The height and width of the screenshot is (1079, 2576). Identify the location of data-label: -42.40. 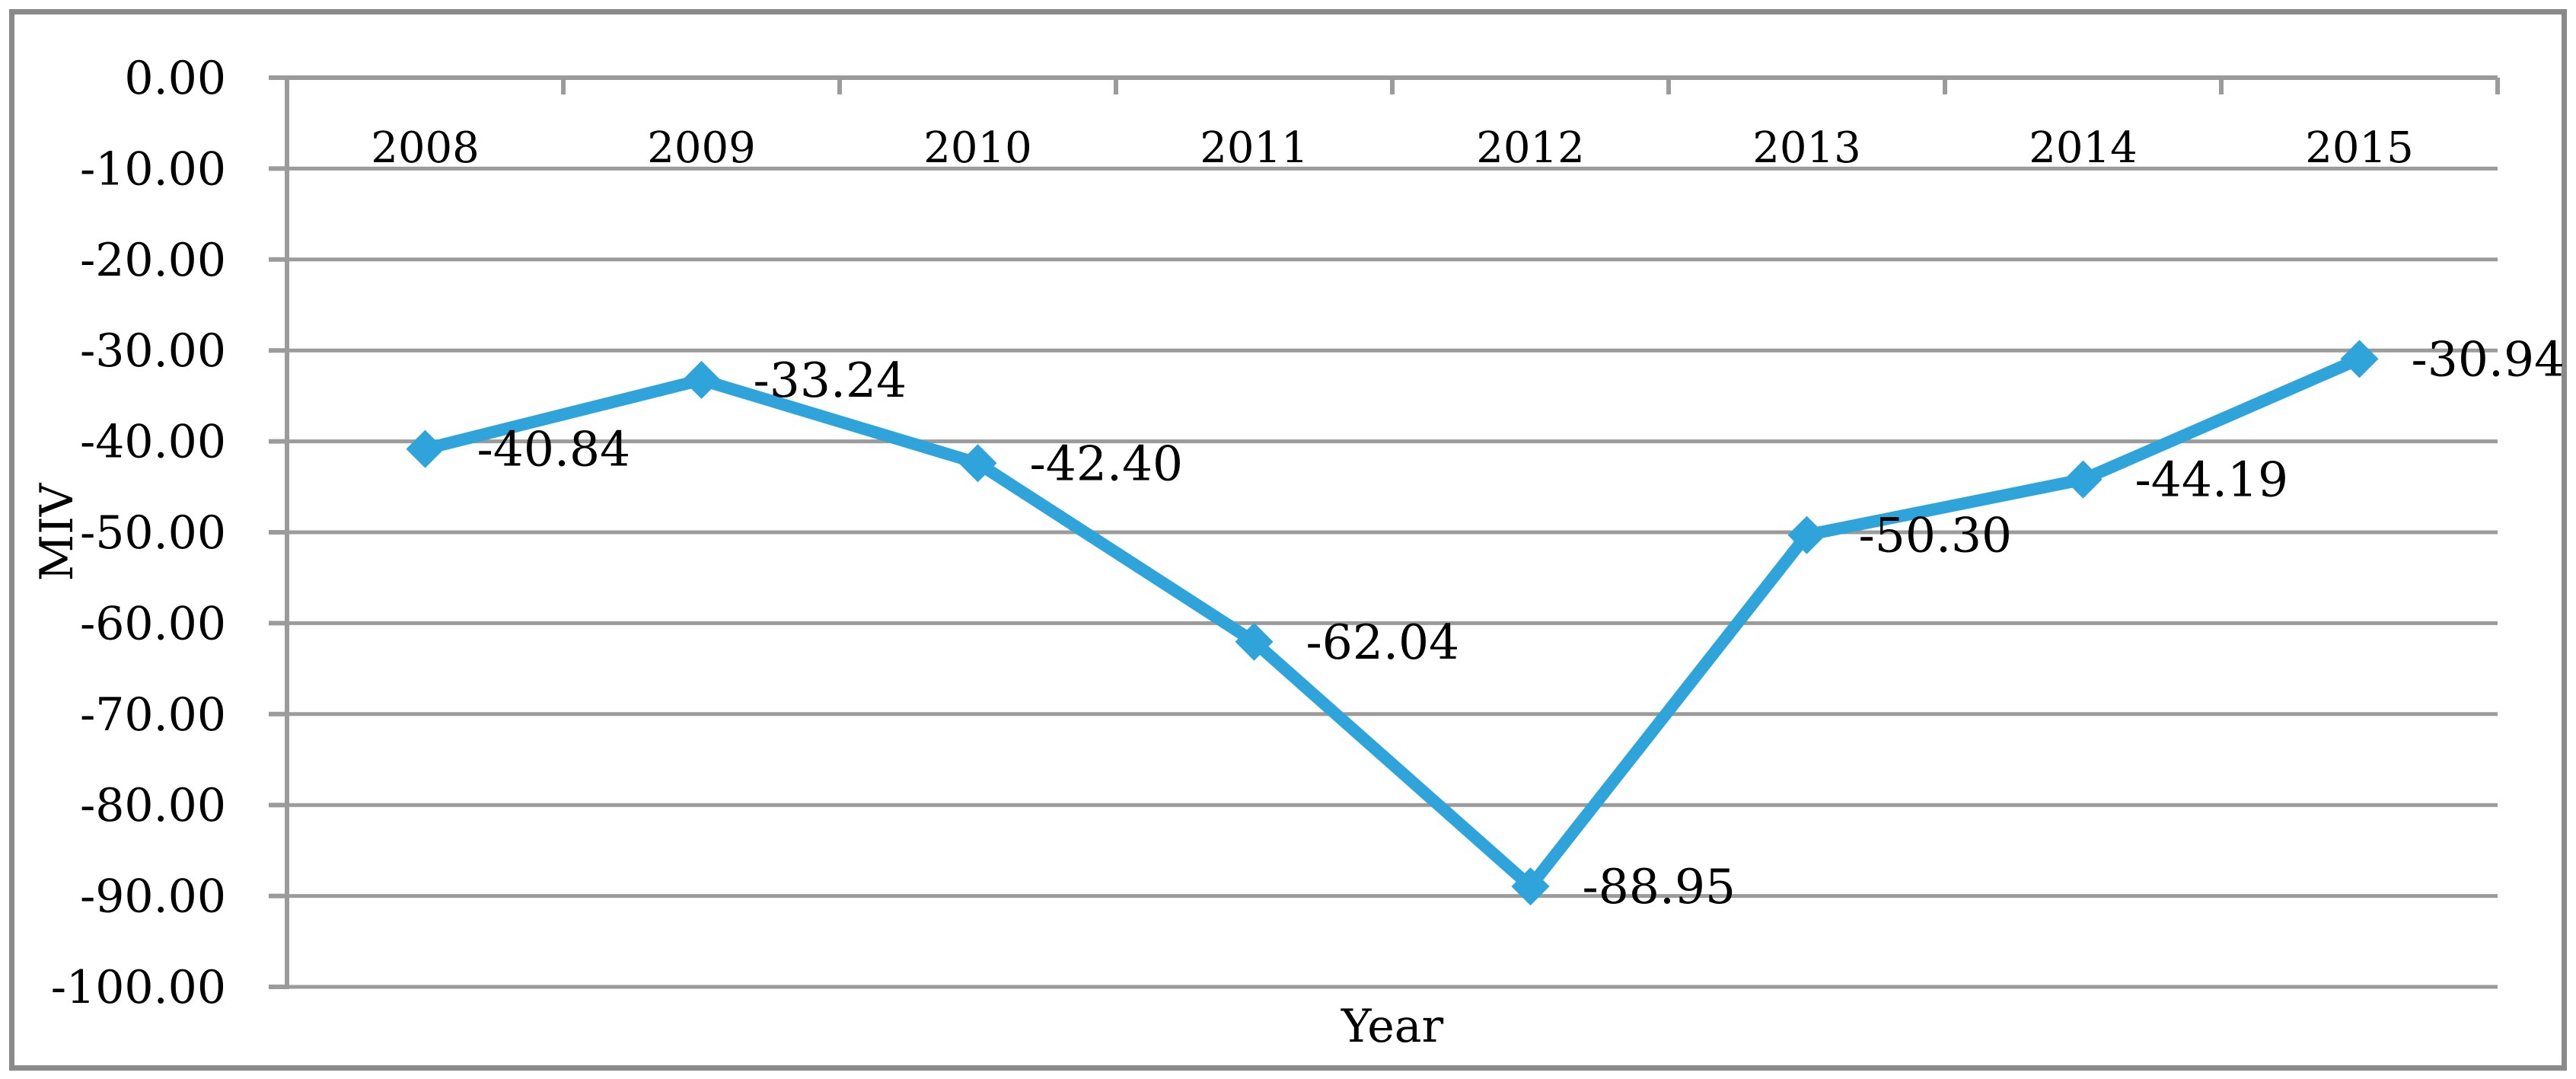
(1107, 463).